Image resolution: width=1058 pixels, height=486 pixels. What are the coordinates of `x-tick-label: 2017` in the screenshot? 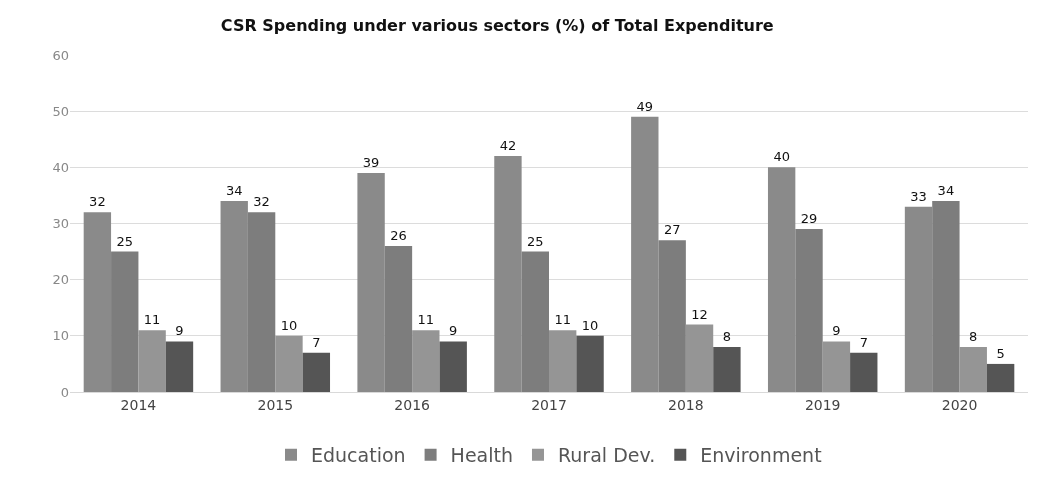 It's located at (549, 404).